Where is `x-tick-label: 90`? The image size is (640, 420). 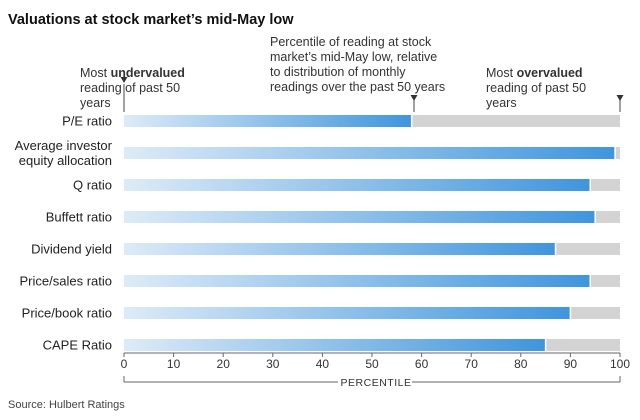 x-tick-label: 90 is located at coordinates (571, 364).